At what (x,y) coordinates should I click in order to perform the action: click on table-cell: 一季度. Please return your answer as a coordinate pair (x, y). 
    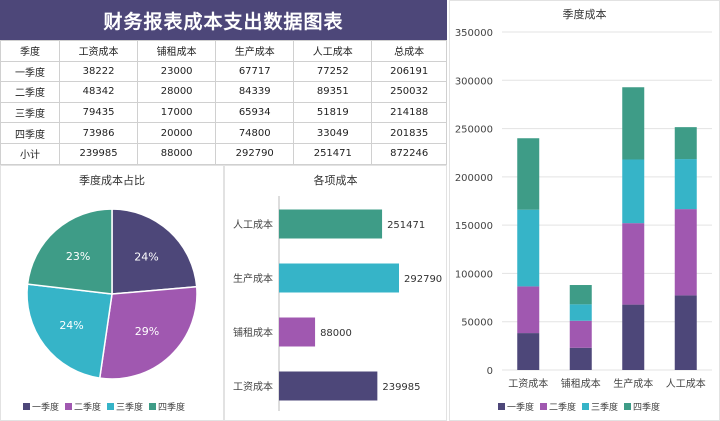
    Looking at the image, I should click on (30, 71).